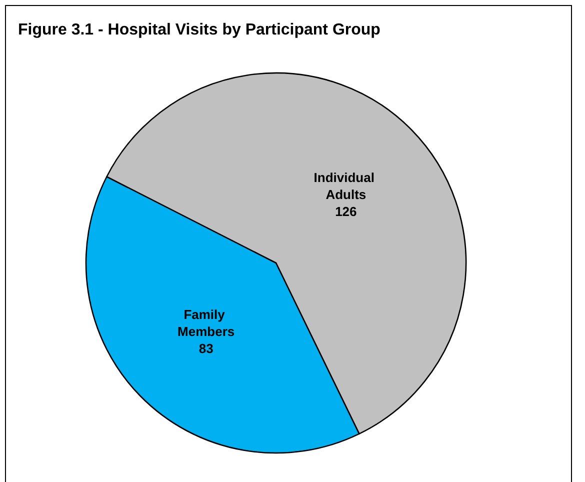  What do you see at coordinates (346, 211) in the screenshot?
I see `data-label: 126` at bounding box center [346, 211].